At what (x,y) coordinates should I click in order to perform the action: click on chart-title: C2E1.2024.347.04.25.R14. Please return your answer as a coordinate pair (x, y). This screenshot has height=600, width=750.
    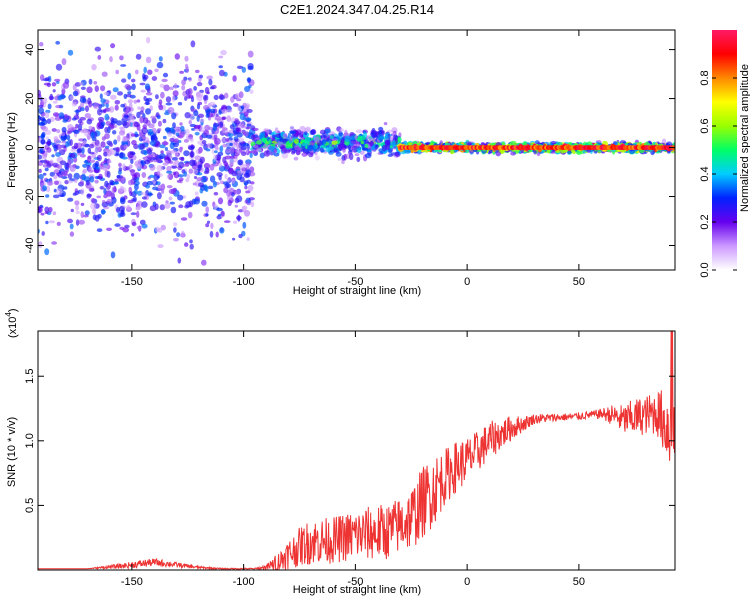
    Looking at the image, I should click on (357, 9).